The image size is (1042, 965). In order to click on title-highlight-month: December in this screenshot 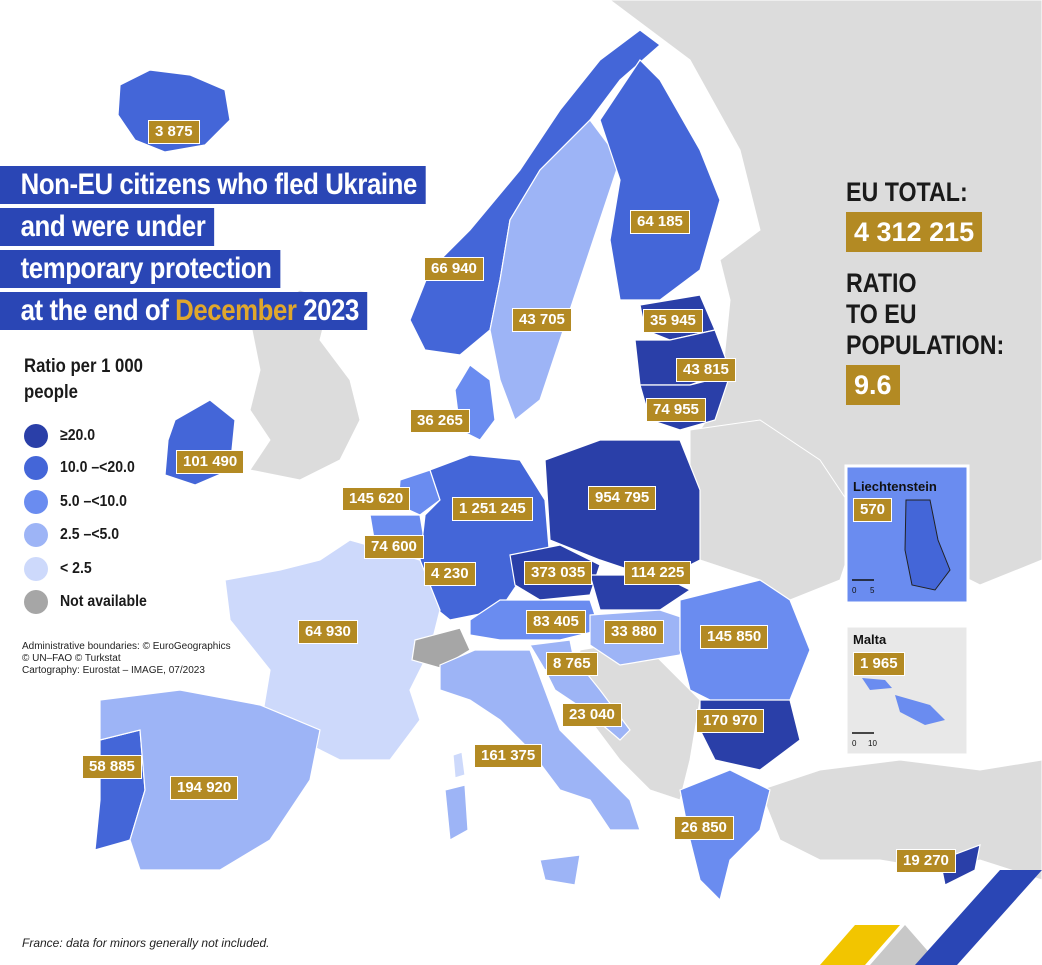, I will do `click(236, 310)`.